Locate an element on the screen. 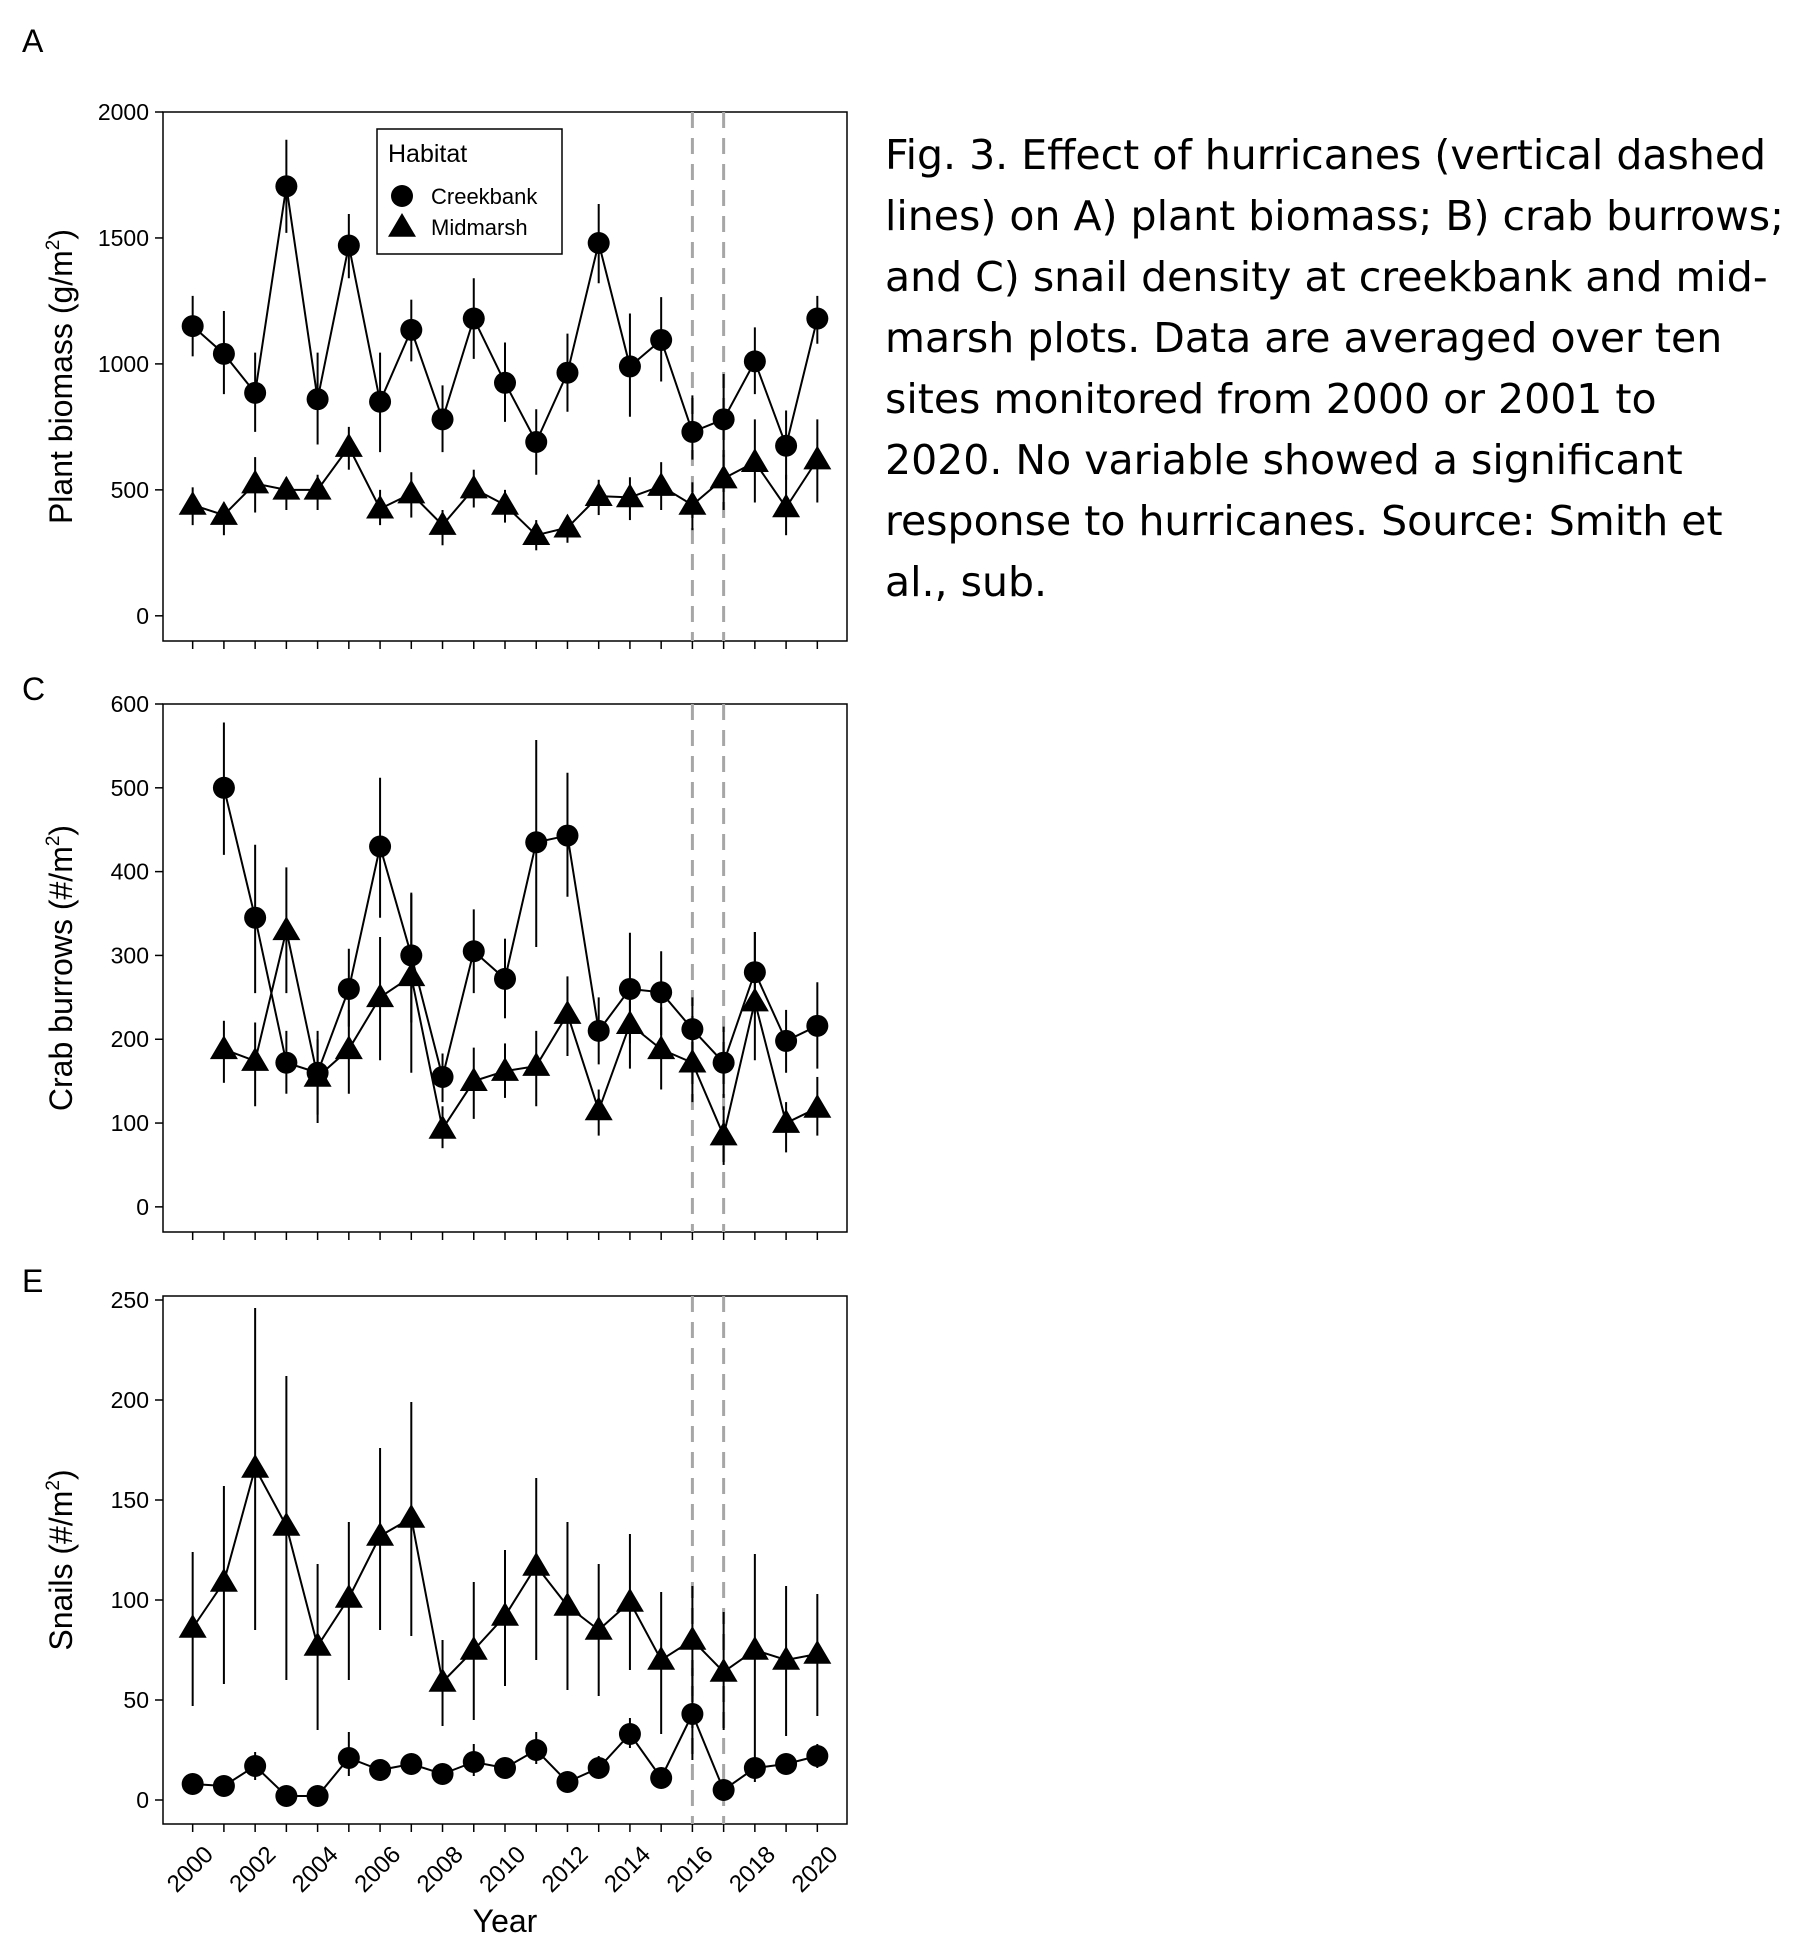 This screenshot has width=1816, height=1957. x-tick-label: 2014 is located at coordinates (627, 1869).